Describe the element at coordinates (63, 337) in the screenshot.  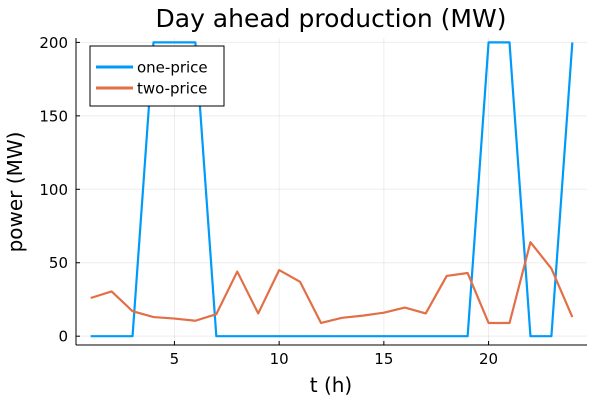
I see `y-tick-label: 0` at that location.